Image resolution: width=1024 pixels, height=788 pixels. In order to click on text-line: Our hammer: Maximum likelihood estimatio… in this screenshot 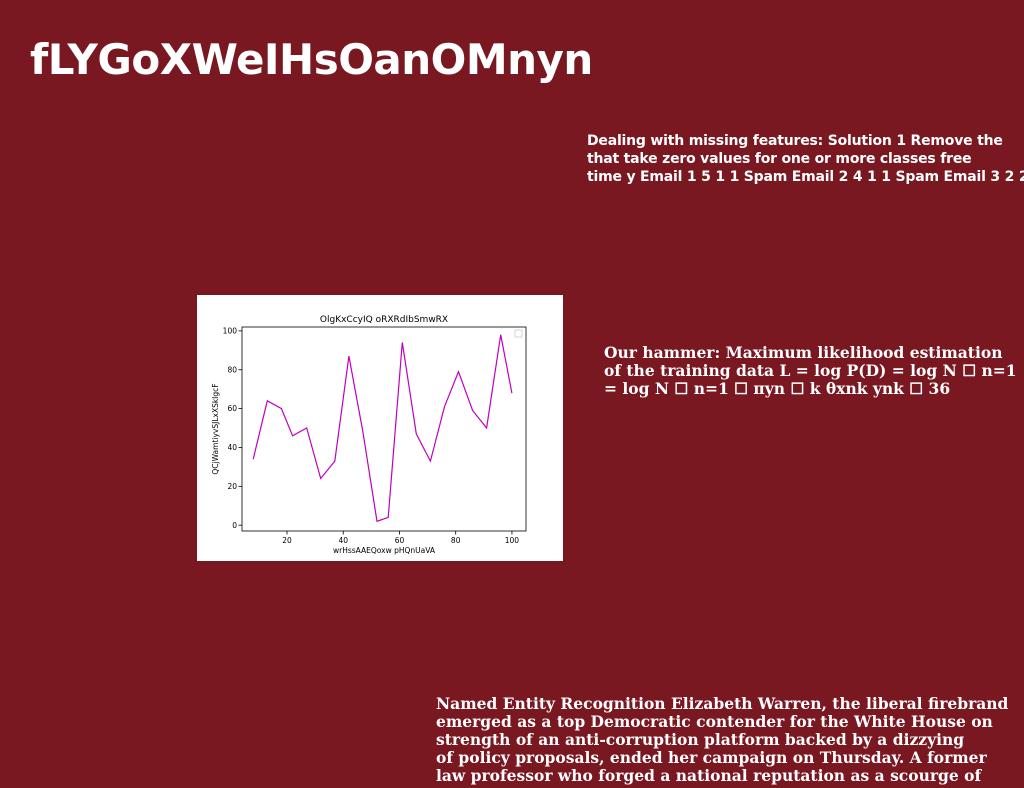, I will do `click(803, 353)`.